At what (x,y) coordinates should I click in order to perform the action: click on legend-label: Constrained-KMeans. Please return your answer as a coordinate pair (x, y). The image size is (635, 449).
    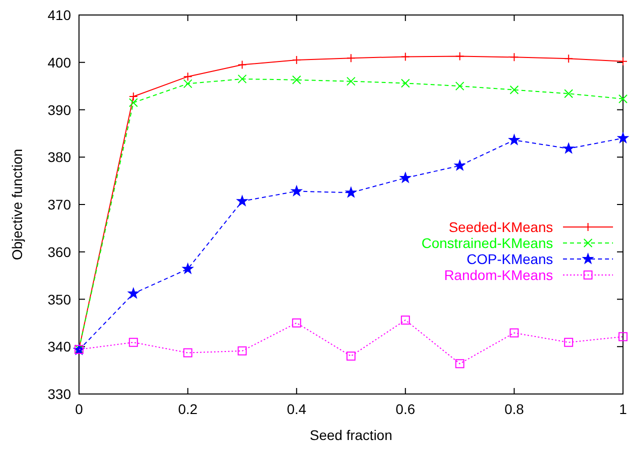
    Looking at the image, I should click on (487, 243).